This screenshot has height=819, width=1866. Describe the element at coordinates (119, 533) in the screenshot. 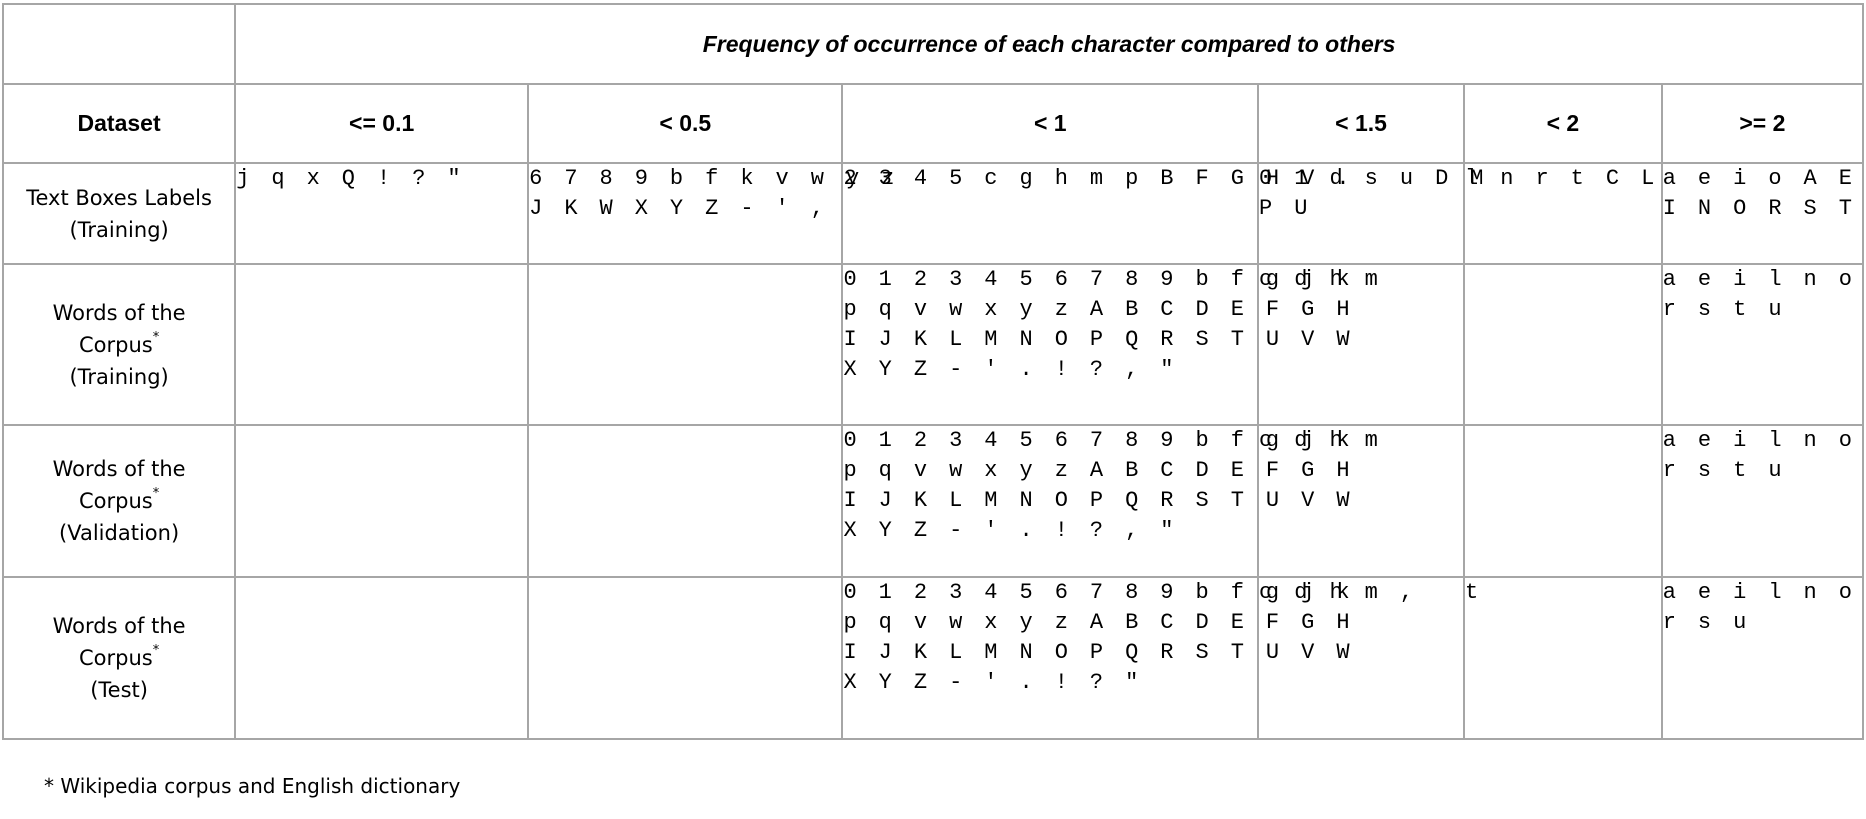

I see `dataset-split-line: (Validation)` at that location.